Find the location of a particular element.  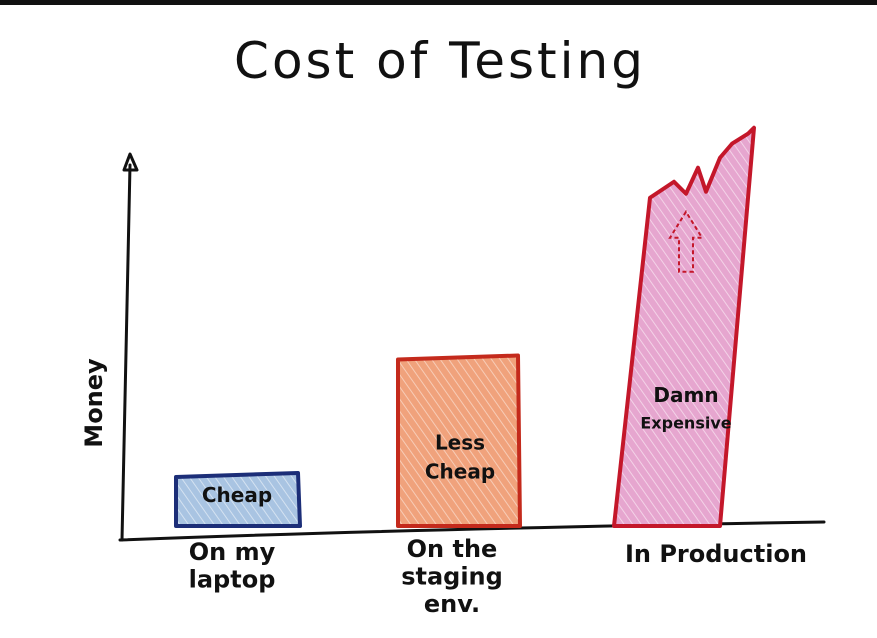

scan-border is located at coordinates (438, 2).